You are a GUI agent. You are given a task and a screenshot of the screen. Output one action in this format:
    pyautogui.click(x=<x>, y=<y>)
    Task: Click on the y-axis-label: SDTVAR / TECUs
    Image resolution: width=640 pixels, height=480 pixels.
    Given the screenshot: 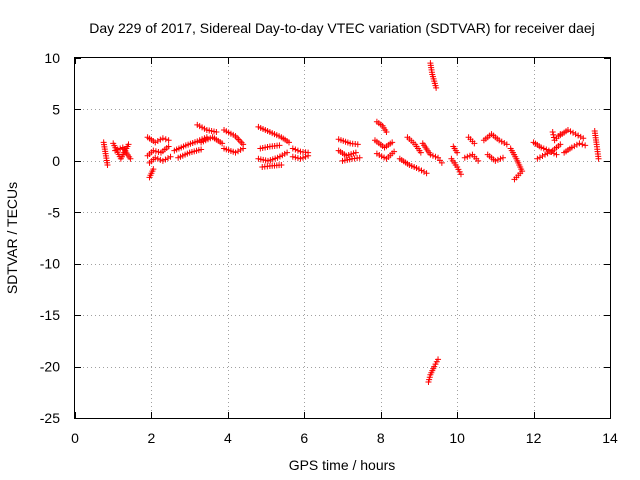 What is the action you would take?
    pyautogui.click(x=12, y=238)
    